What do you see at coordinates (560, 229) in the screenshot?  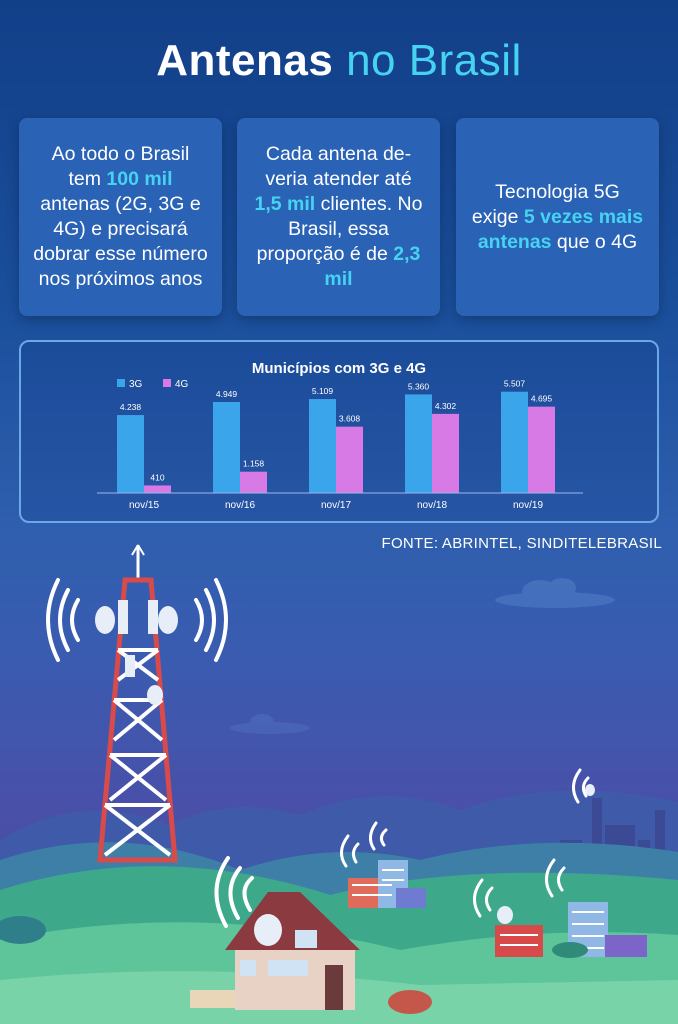 I see `card-highlight: 5 vezes mais antenas` at bounding box center [560, 229].